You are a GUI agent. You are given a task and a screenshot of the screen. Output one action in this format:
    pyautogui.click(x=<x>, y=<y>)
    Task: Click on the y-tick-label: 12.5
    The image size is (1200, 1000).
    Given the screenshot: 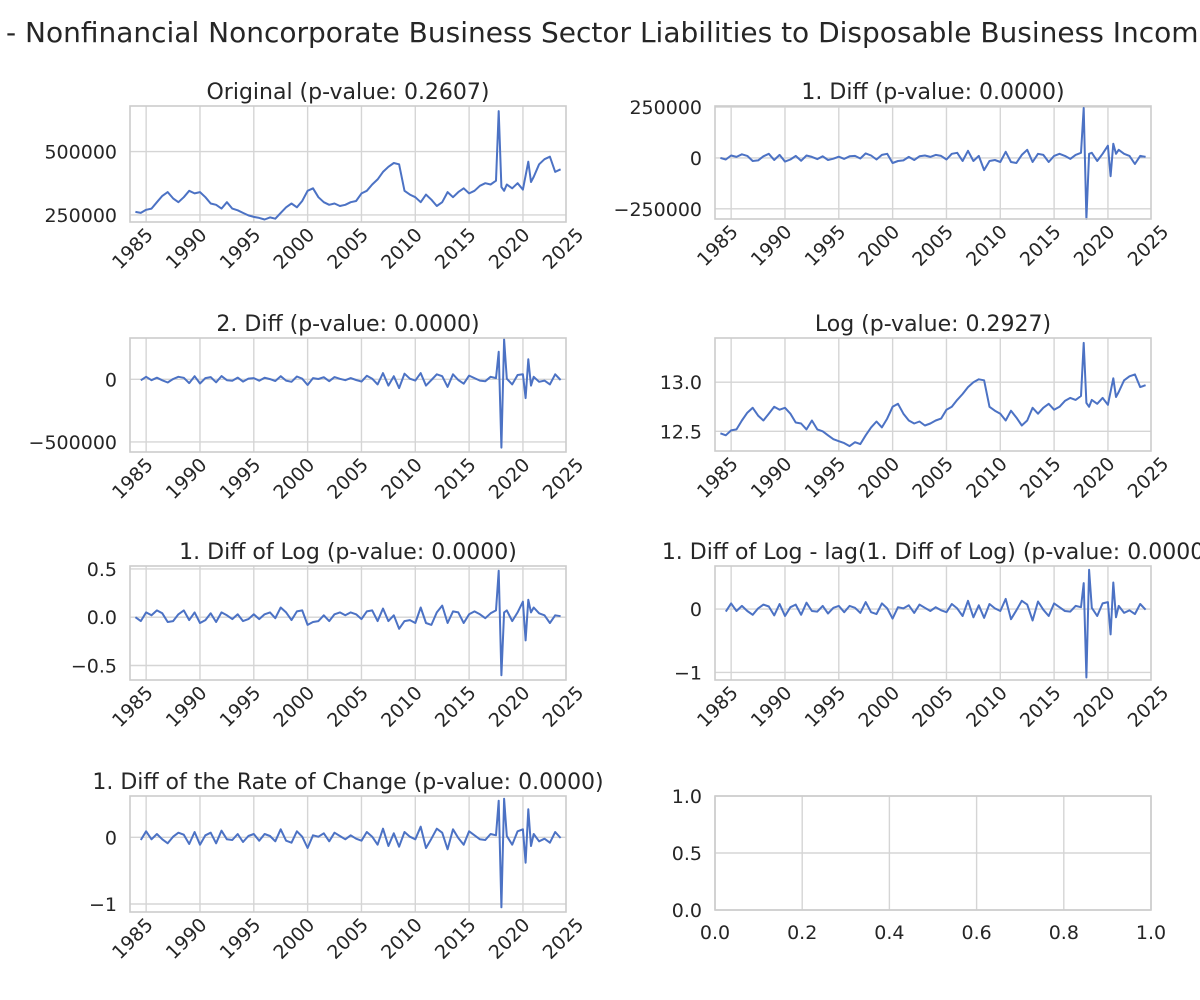 What is the action you would take?
    pyautogui.click(x=681, y=432)
    